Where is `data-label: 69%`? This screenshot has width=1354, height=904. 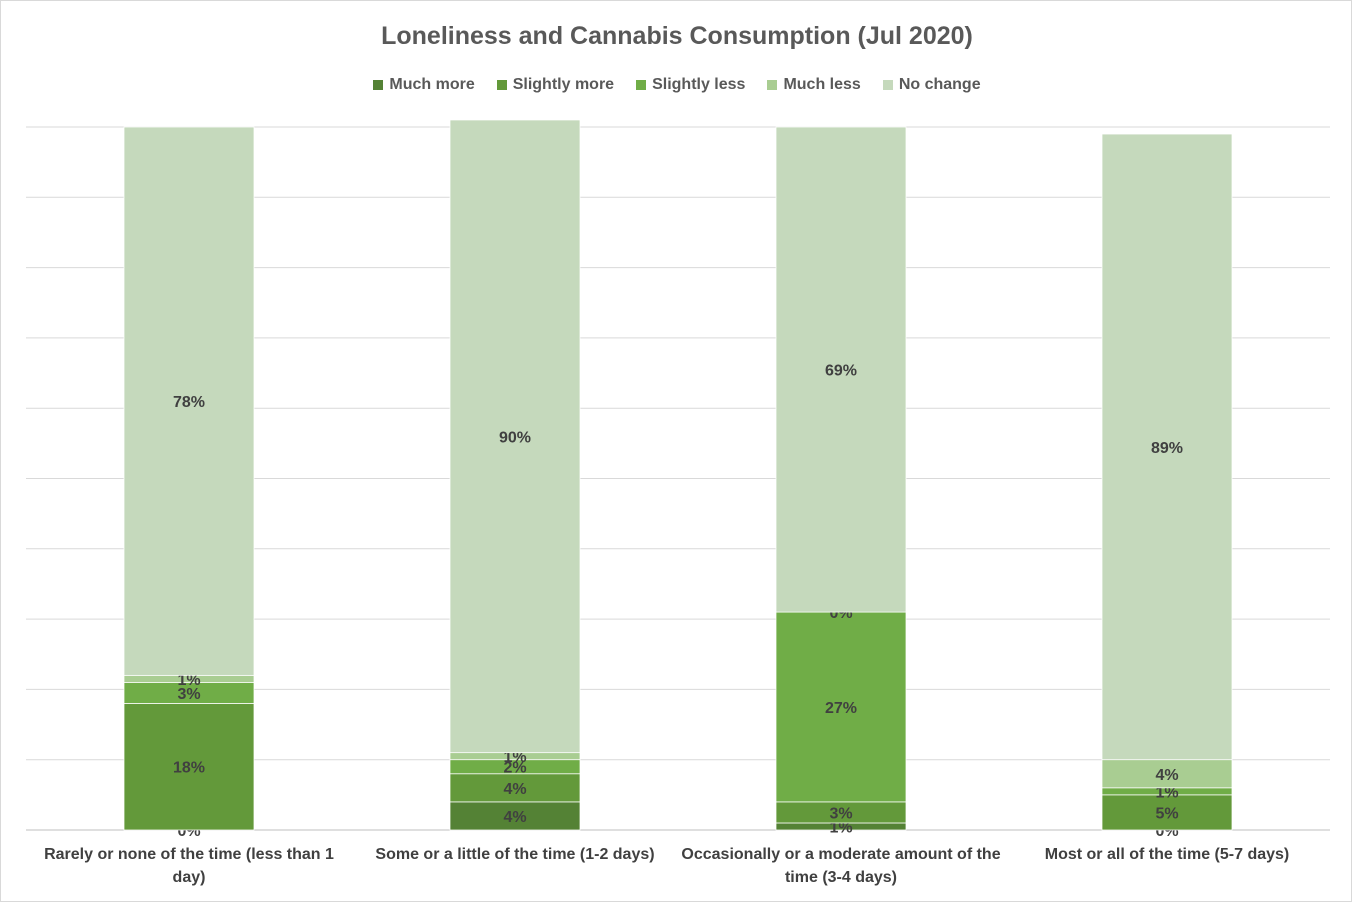
data-label: 69% is located at coordinates (841, 371).